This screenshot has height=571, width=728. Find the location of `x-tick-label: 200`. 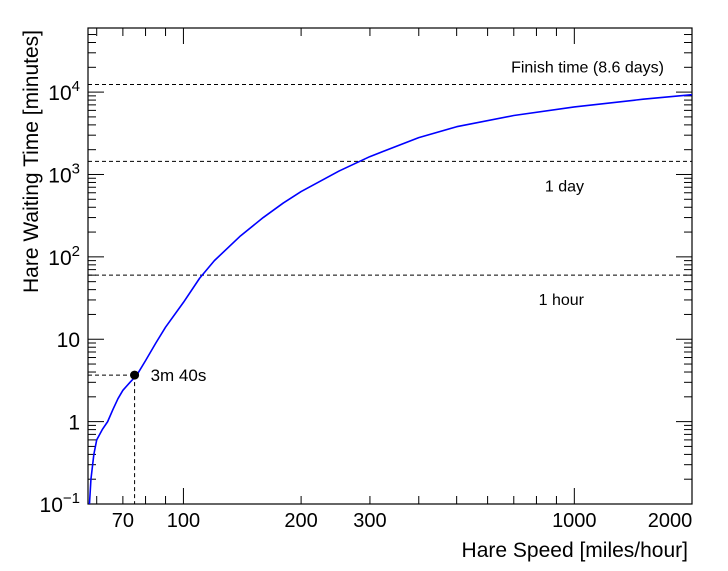

x-tick-label: 200 is located at coordinates (300, 521).